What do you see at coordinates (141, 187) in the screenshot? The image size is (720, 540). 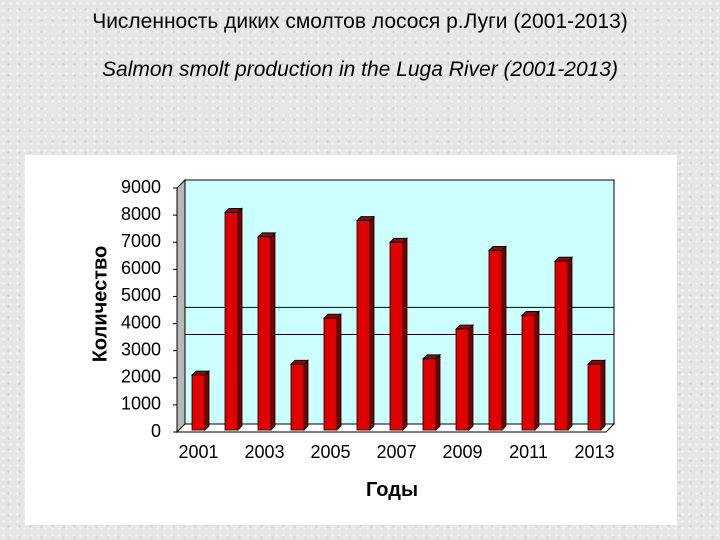 I see `y-tick-label: 9000` at bounding box center [141, 187].